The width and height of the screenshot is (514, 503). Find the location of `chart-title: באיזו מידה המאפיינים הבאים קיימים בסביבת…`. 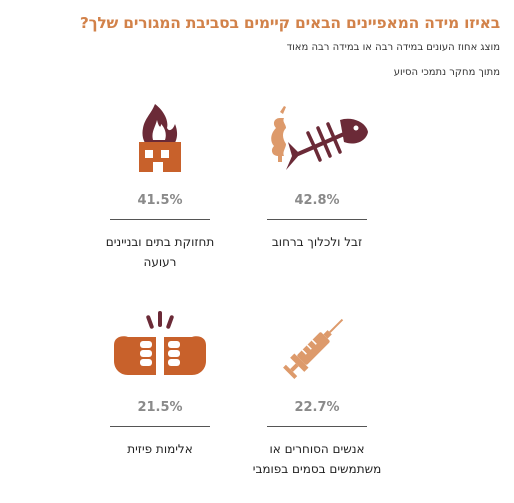

chart-title: באיזו מידה המאפיינים הבאים קיימים בסביבת… is located at coordinates (289, 23).